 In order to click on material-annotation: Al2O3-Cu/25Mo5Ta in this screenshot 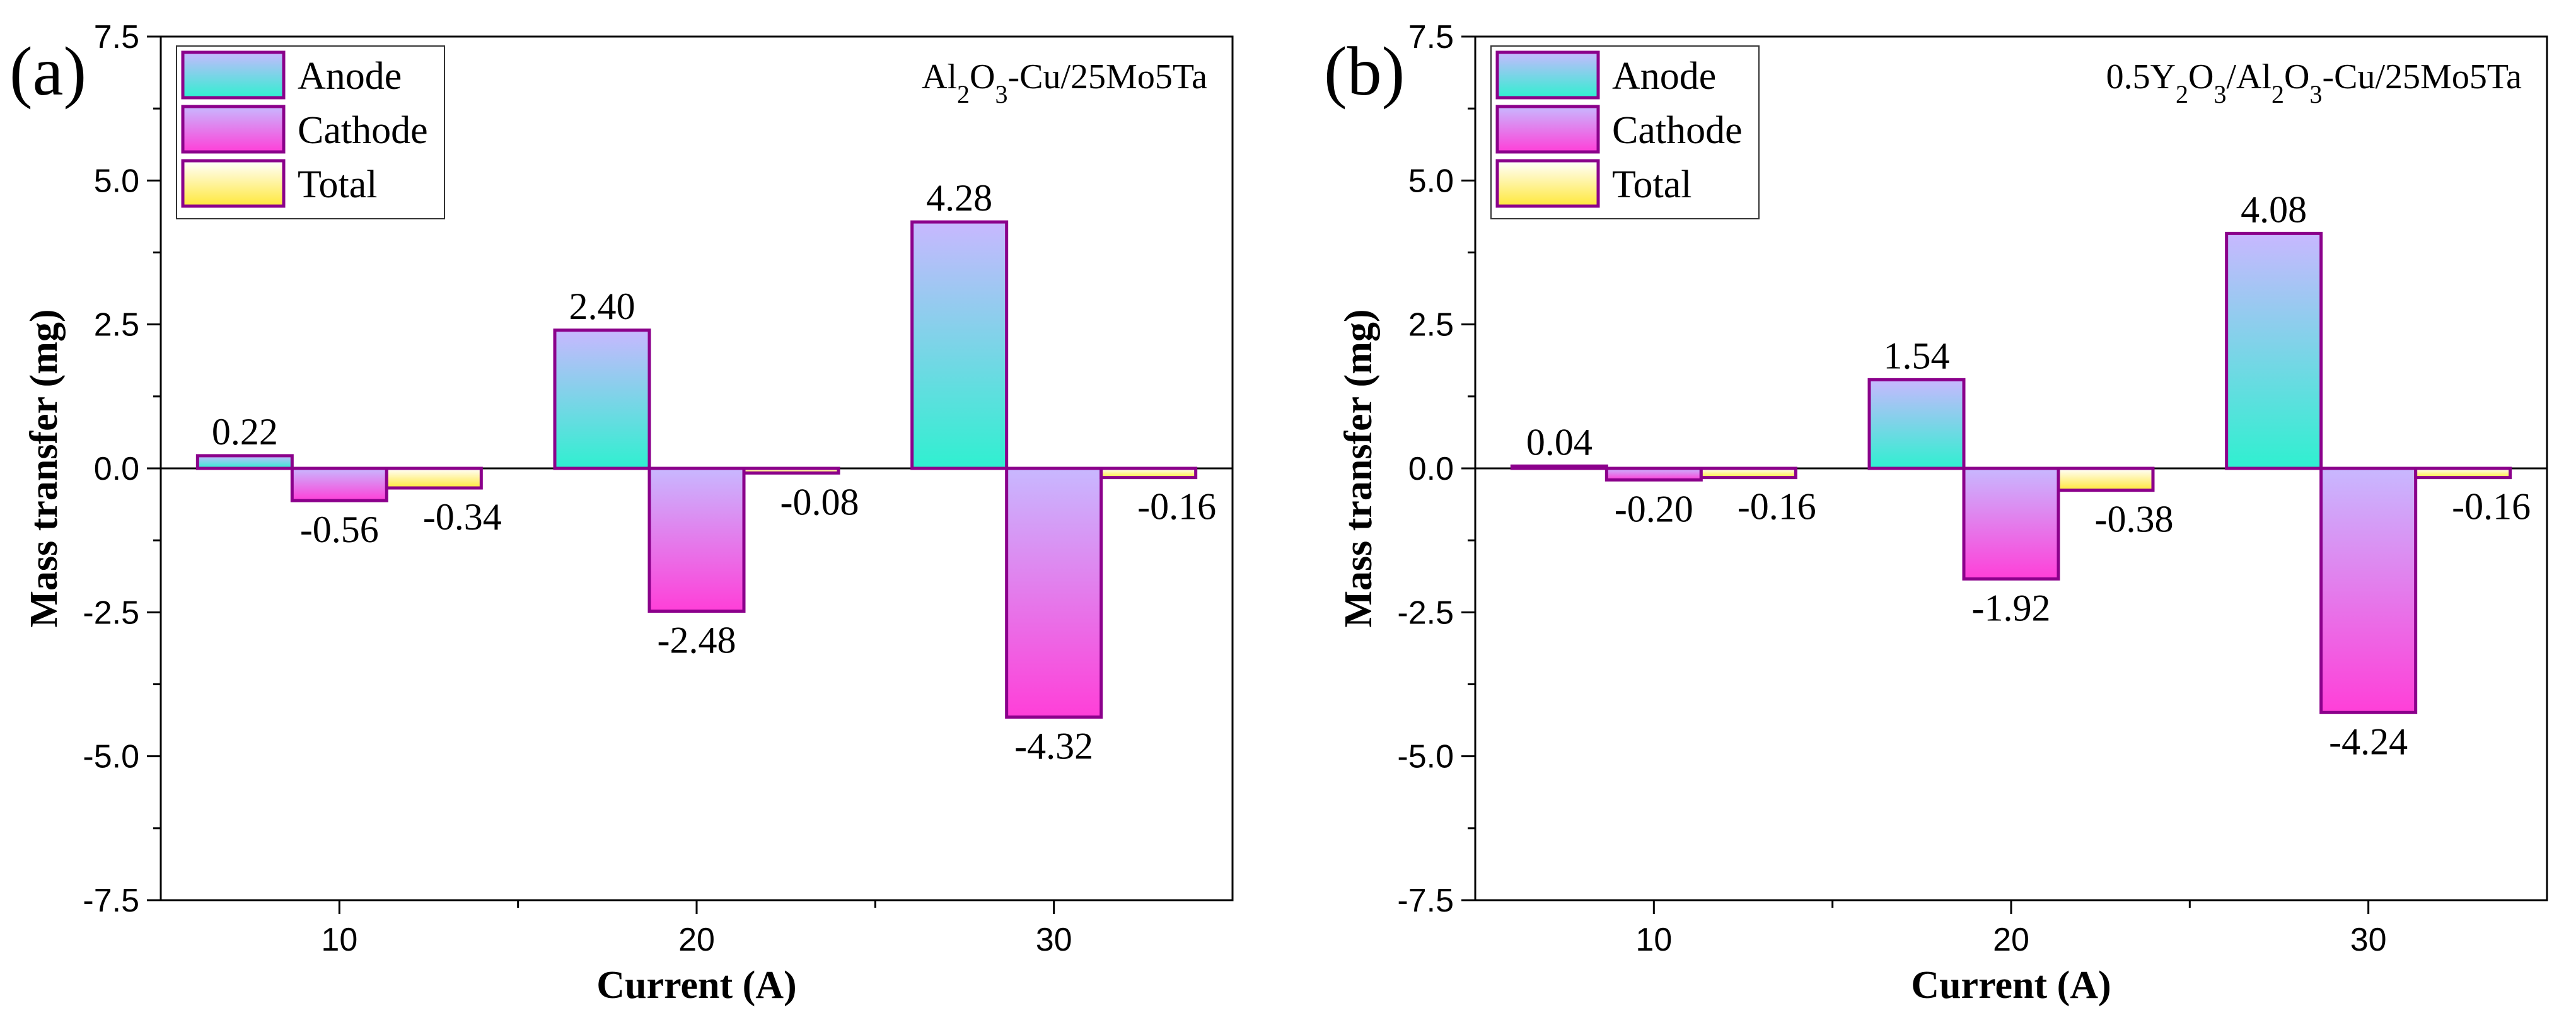, I will do `click(1064, 82)`.